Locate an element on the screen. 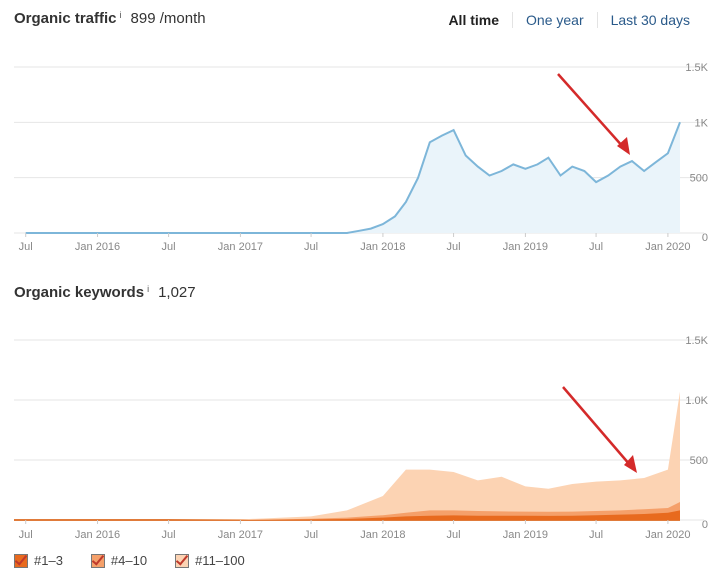 This screenshot has width=724, height=575. traffic-header: Organic traffic i 899 /month is located at coordinates (110, 18).